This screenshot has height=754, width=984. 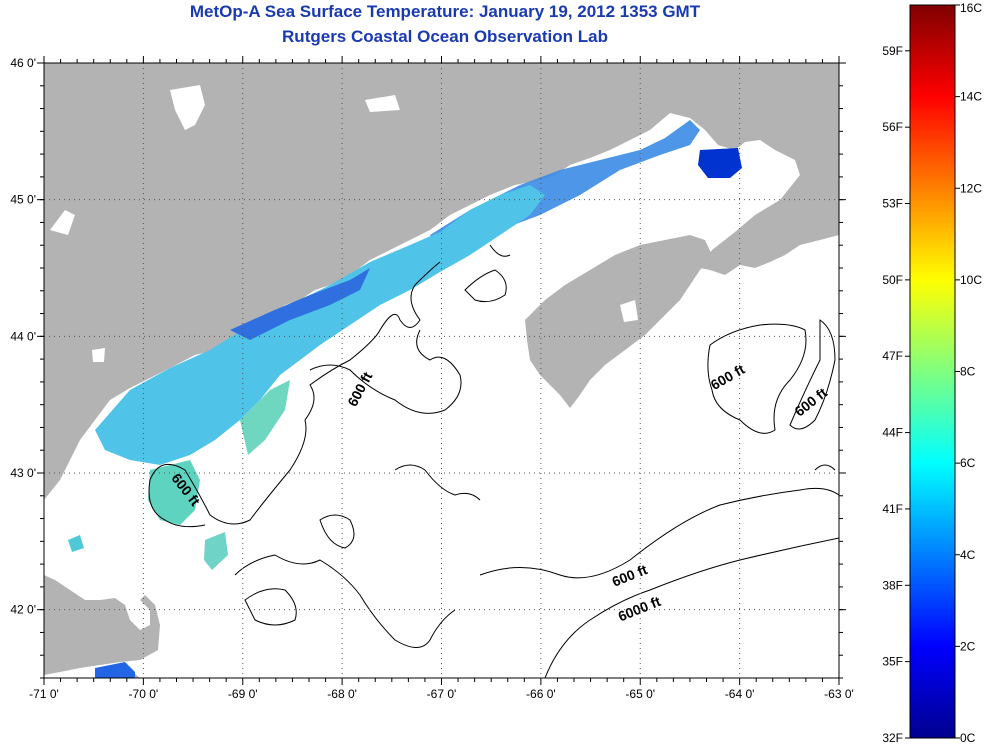 What do you see at coordinates (968, 738) in the screenshot?
I see `colorbar-label-celsius: 0C` at bounding box center [968, 738].